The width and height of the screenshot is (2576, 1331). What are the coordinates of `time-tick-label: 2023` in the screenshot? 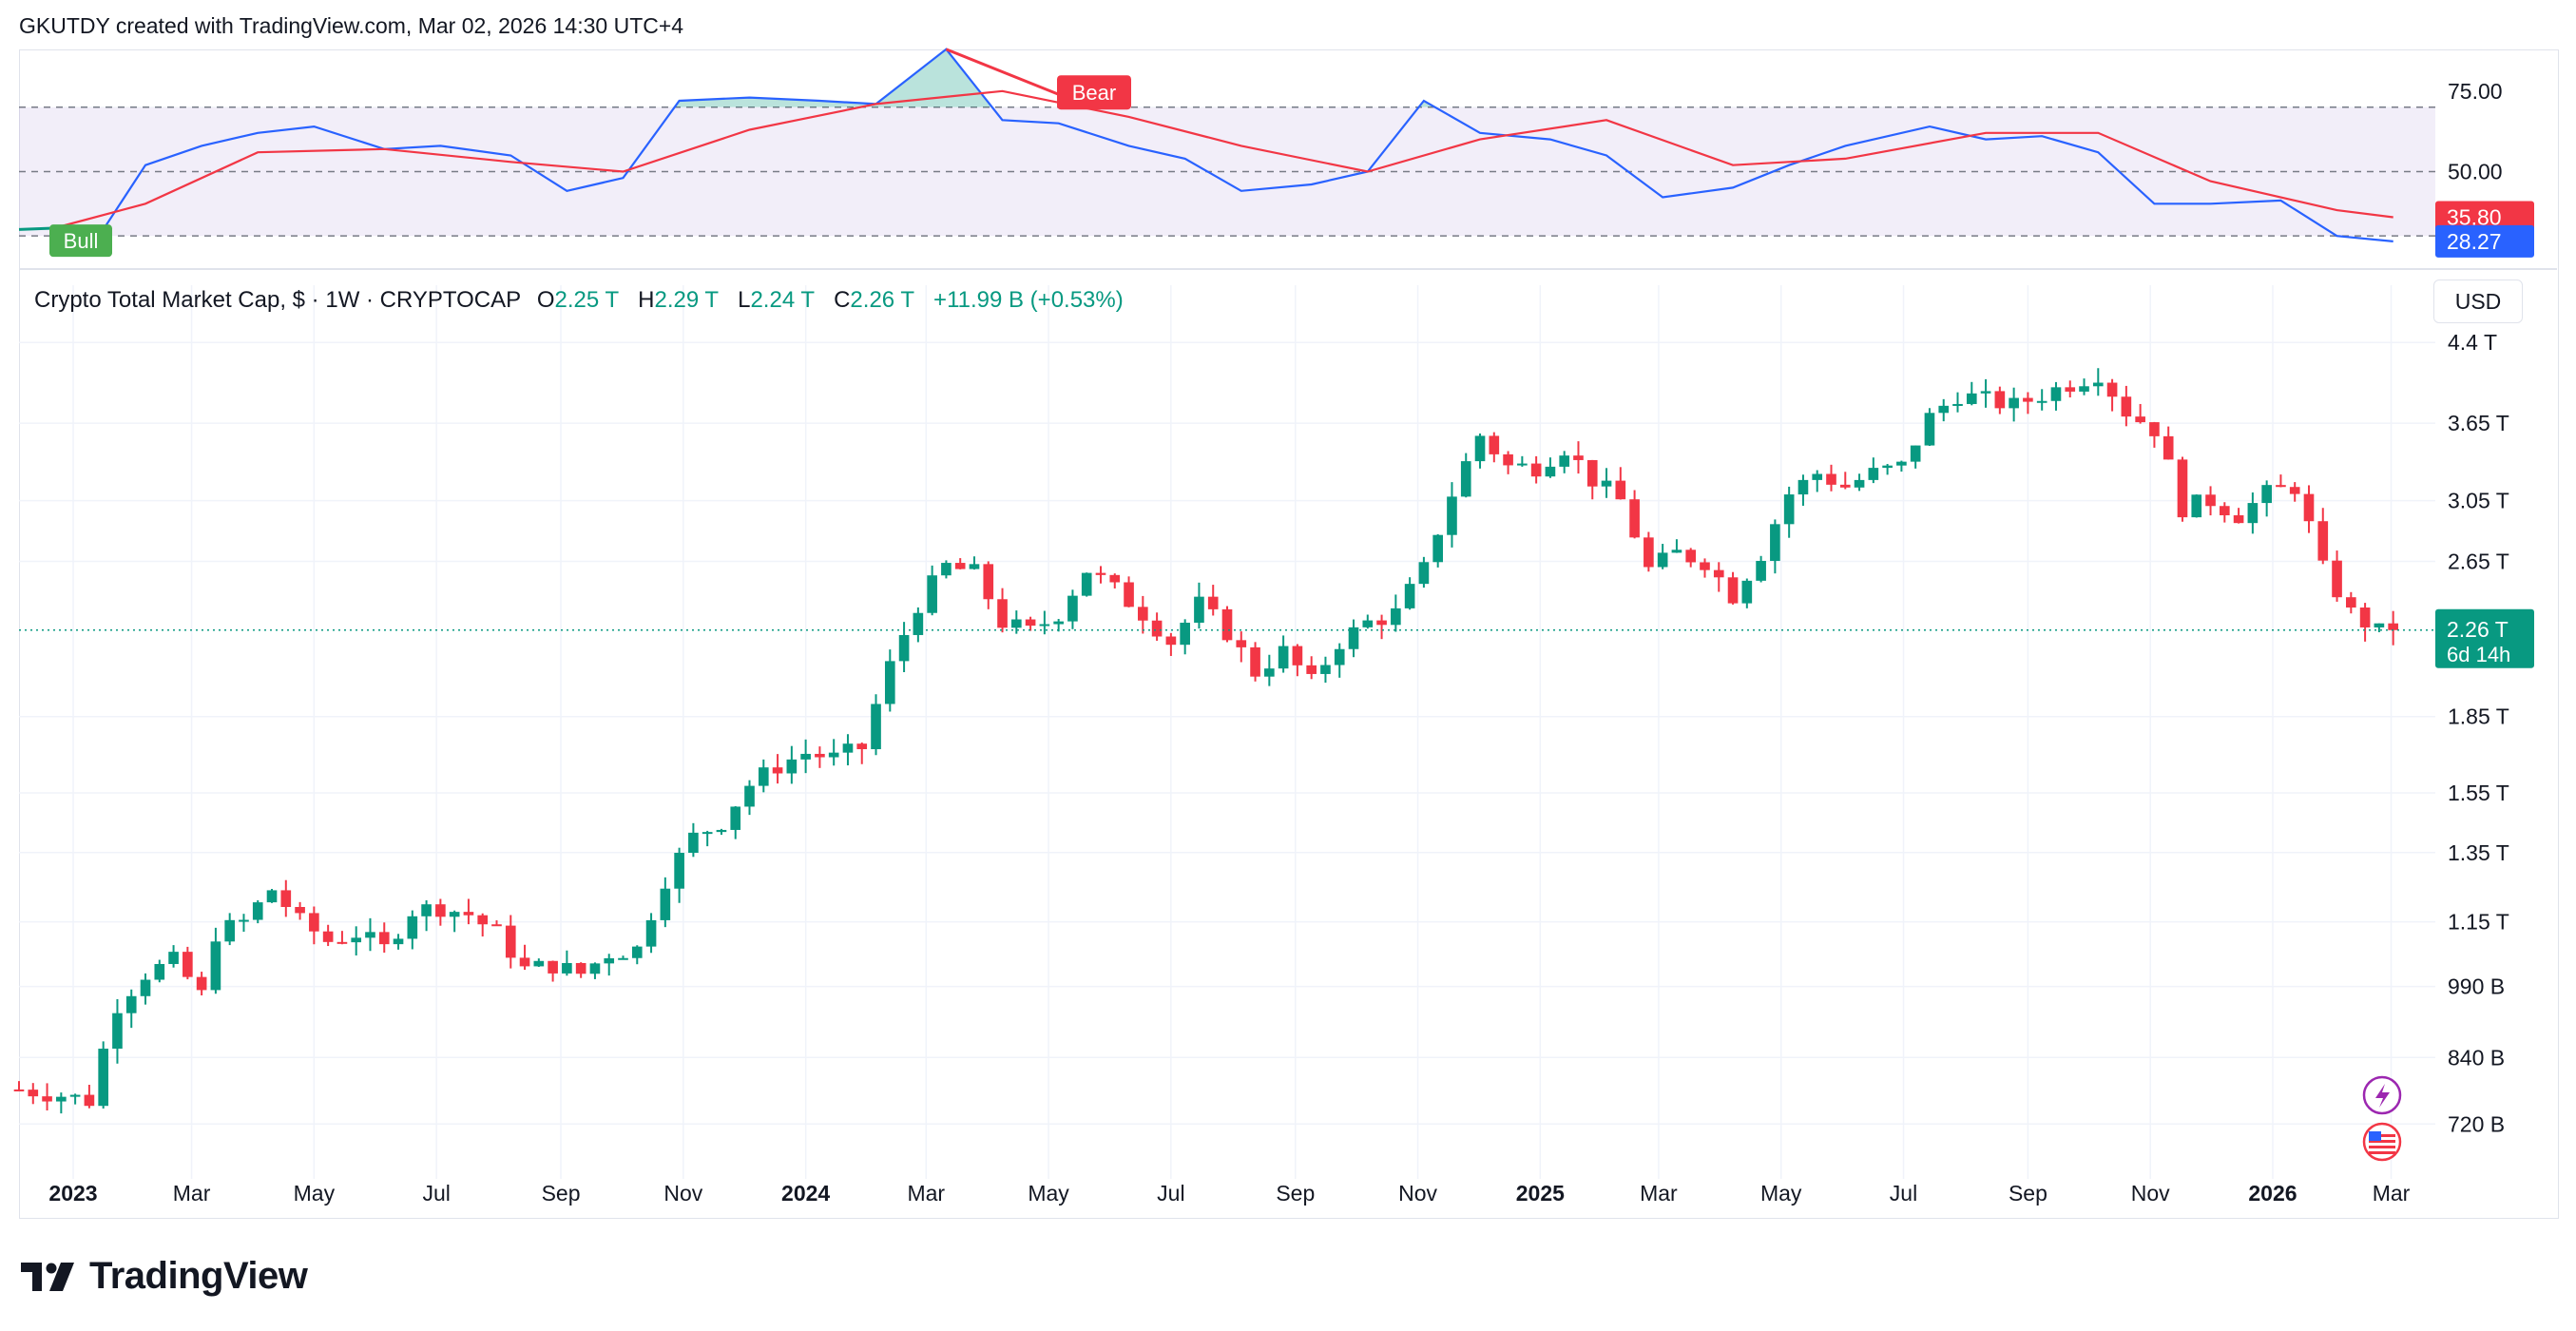 It's located at (72, 1193).